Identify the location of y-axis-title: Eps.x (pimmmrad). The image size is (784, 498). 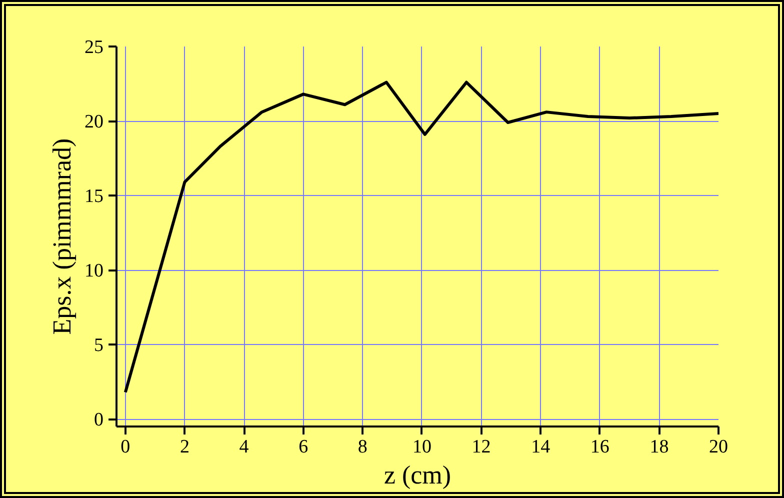
(62, 236).